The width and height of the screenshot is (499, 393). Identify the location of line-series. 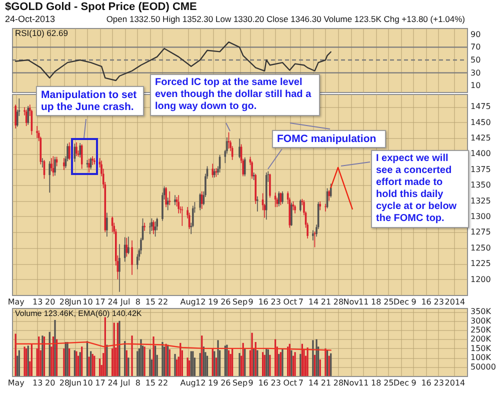
(173, 346).